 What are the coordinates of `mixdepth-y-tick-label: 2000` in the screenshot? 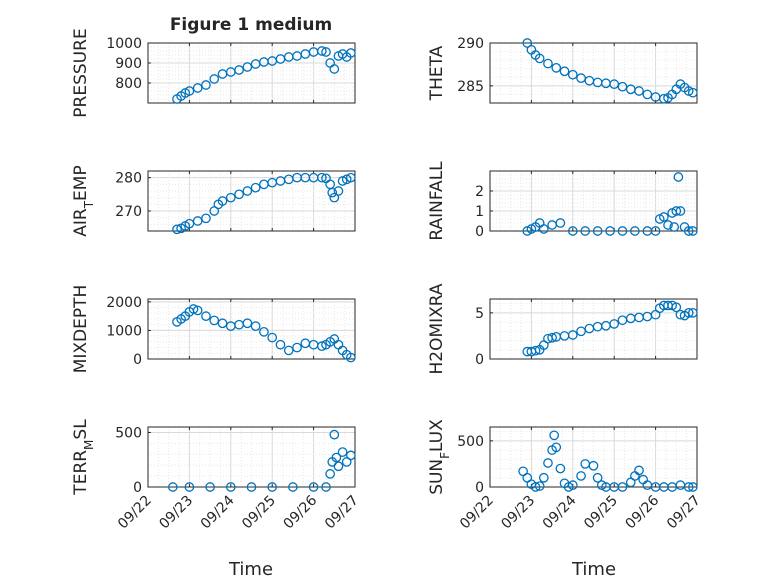 It's located at (124, 303).